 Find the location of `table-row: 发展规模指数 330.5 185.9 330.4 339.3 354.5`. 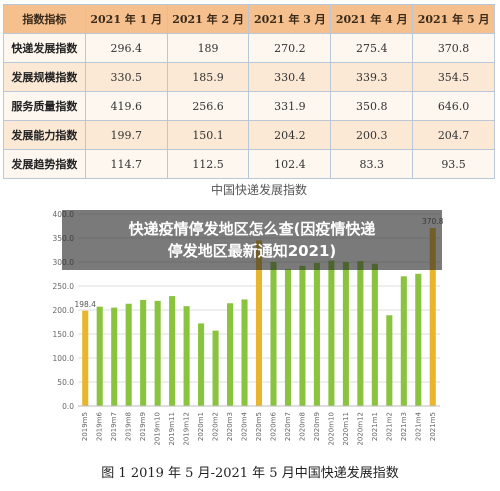

table-row: 发展规模指数 330.5 185.9 330.4 339.3 354.5 is located at coordinates (249, 77).